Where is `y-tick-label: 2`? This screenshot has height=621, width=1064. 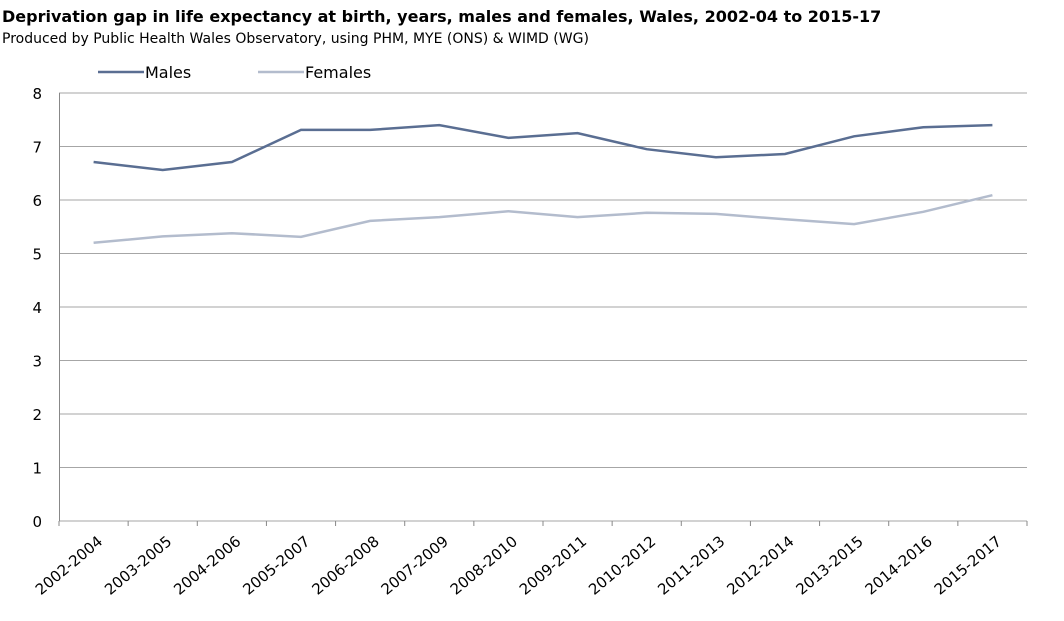
y-tick-label: 2 is located at coordinates (37, 415).